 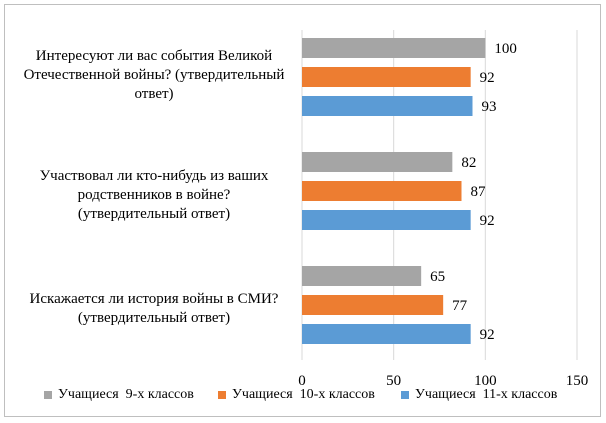 I want to click on legend-label: Учащиеся 10-х классов, so click(x=303, y=394).